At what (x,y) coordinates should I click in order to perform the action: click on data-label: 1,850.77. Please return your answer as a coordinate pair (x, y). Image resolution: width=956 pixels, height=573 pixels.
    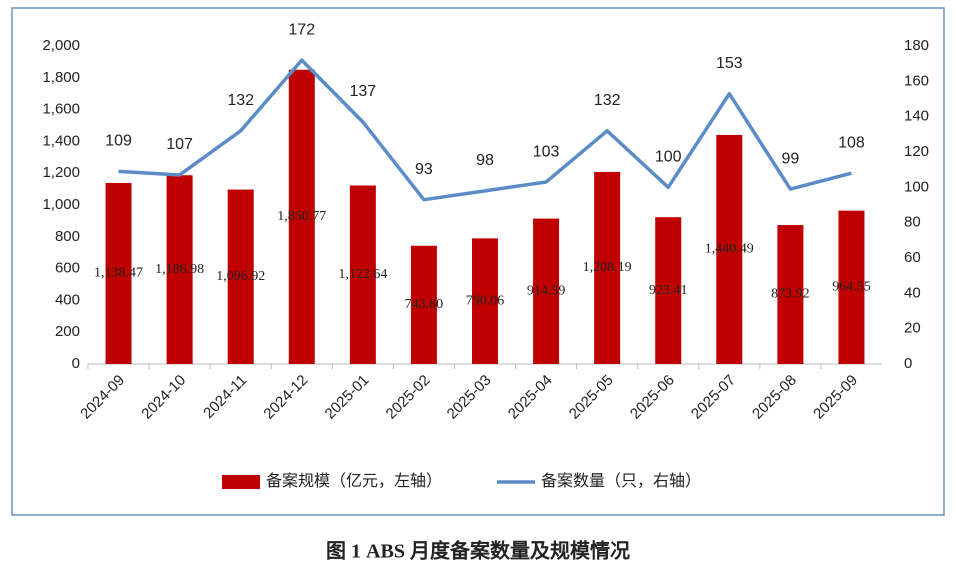
    Looking at the image, I should click on (301, 216).